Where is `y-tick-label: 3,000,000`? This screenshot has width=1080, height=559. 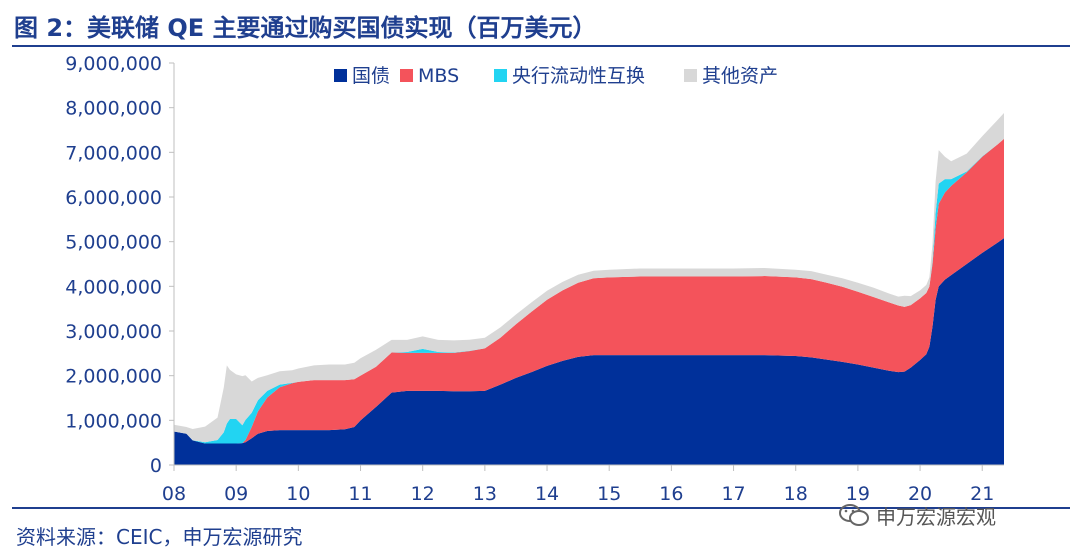 y-tick-label: 3,000,000 is located at coordinates (113, 332).